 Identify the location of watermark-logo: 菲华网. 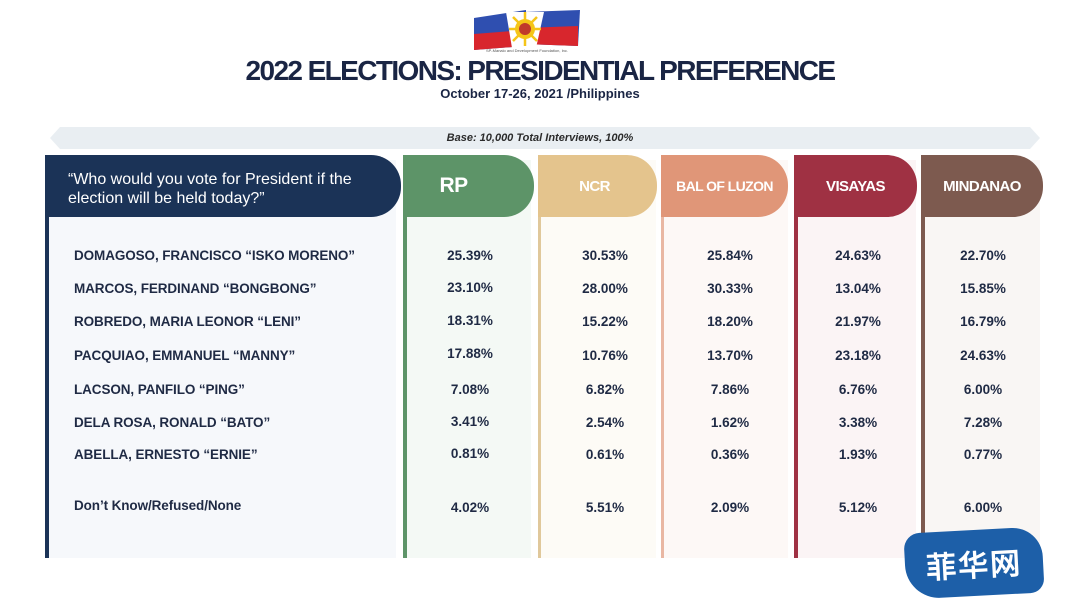
(974, 563).